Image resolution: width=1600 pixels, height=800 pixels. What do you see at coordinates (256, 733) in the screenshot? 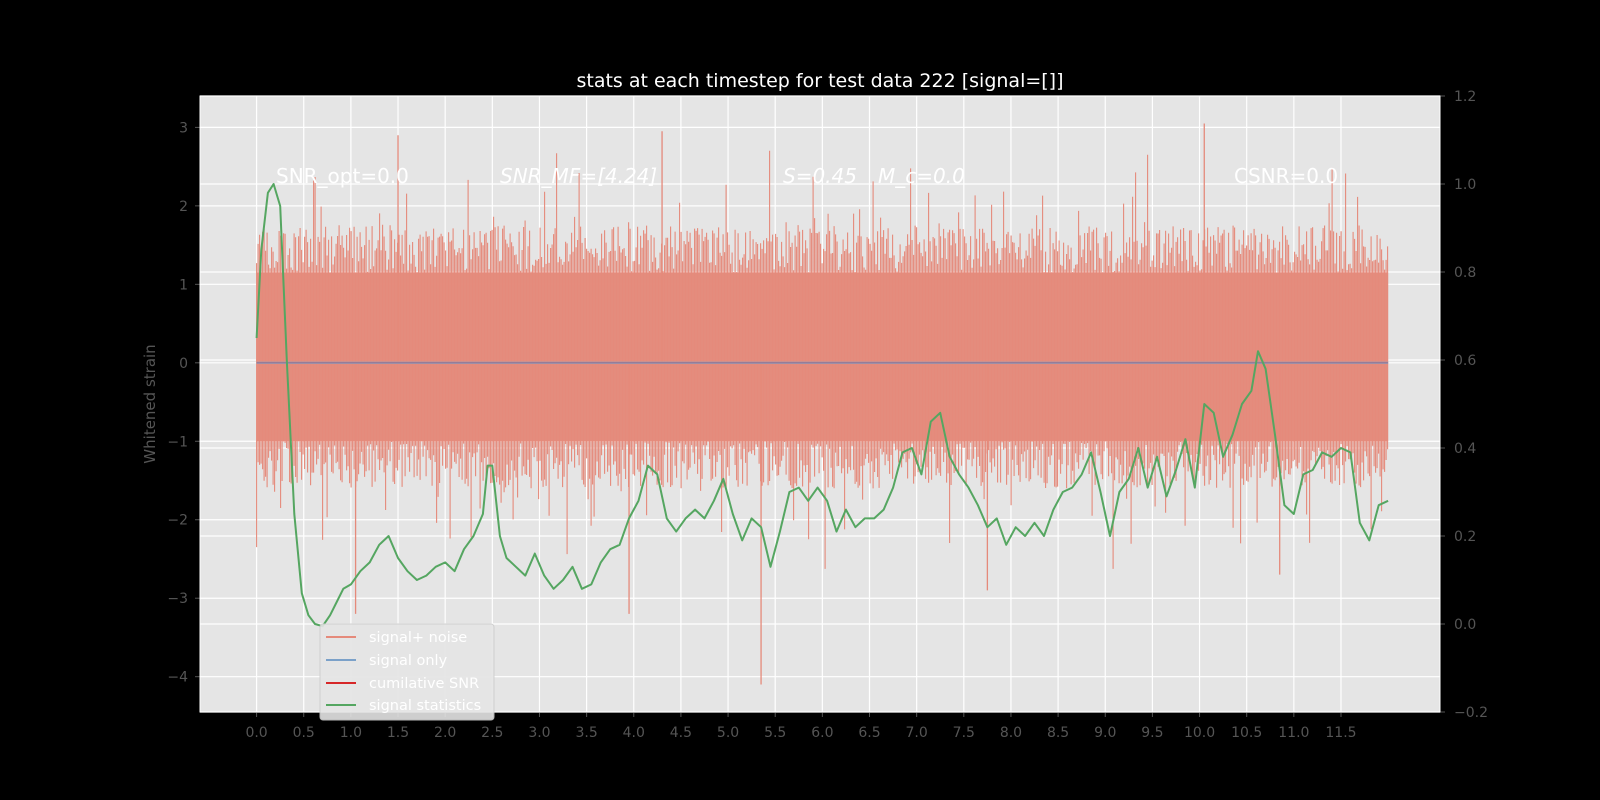
I see `x-tick-label: 0.0` at bounding box center [256, 733].